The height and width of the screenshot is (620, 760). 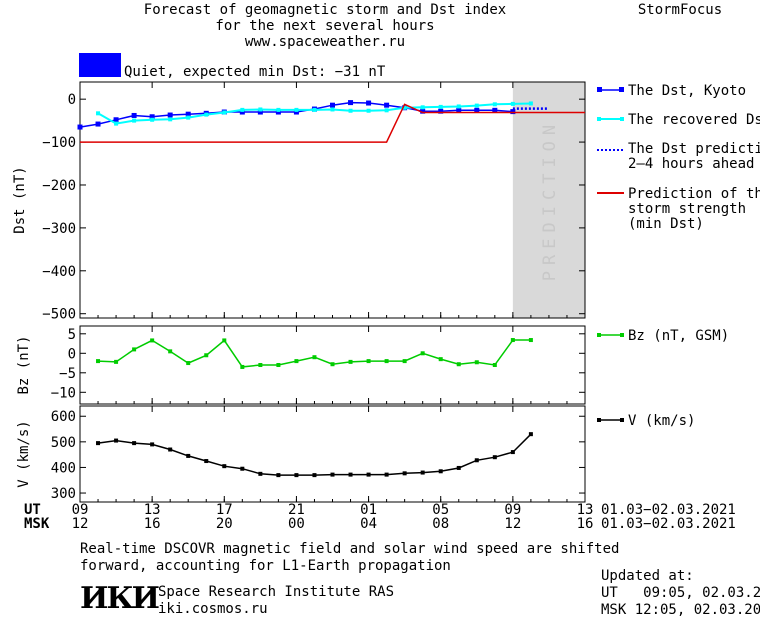 I want to click on v-panel: 600 500 400 300 V (km/s), so click(x=301, y=454).